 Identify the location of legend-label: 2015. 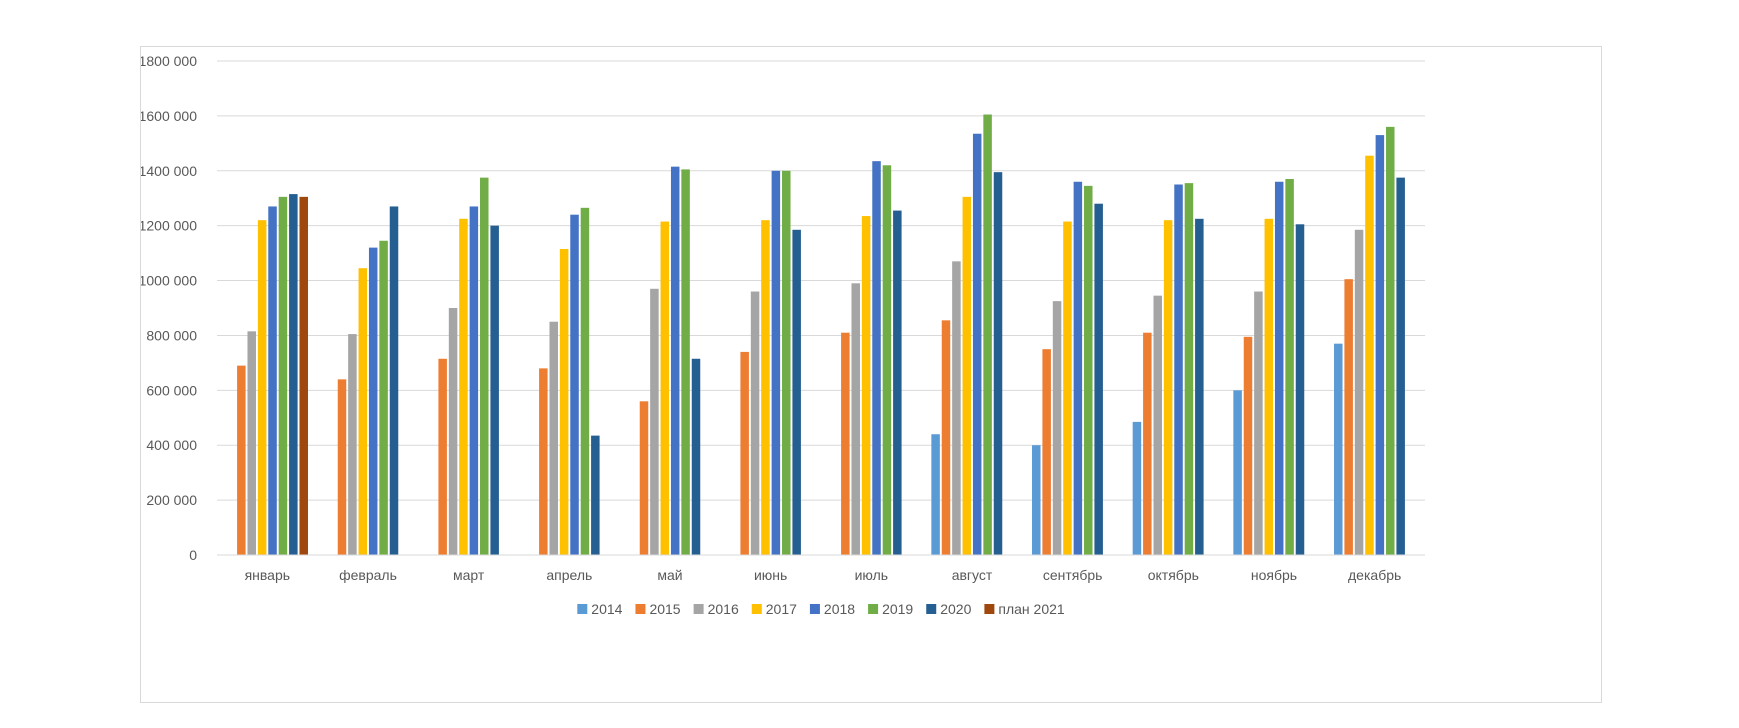
(664, 609).